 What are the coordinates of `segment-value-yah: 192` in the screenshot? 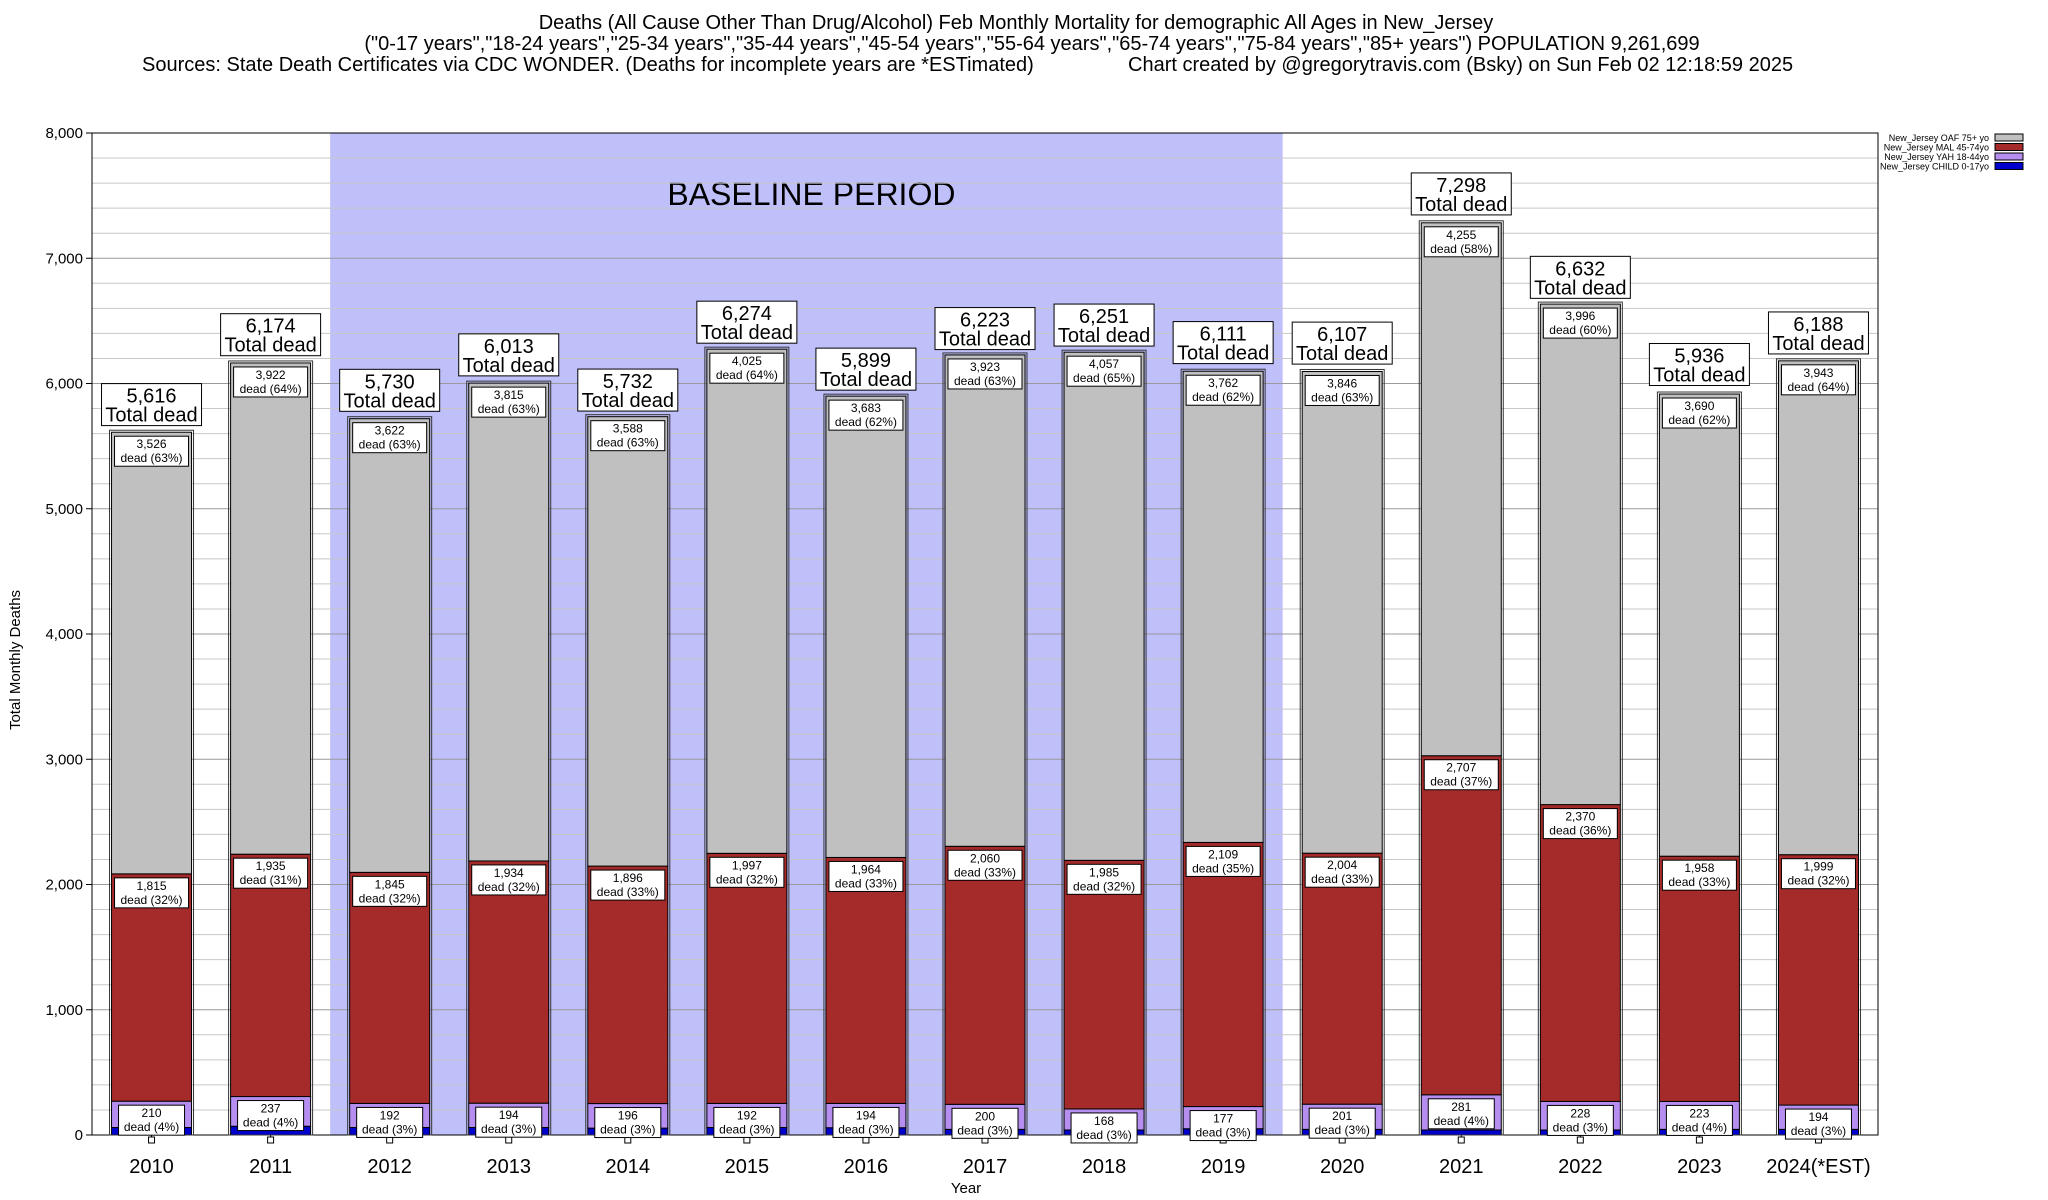 It's located at (747, 1115).